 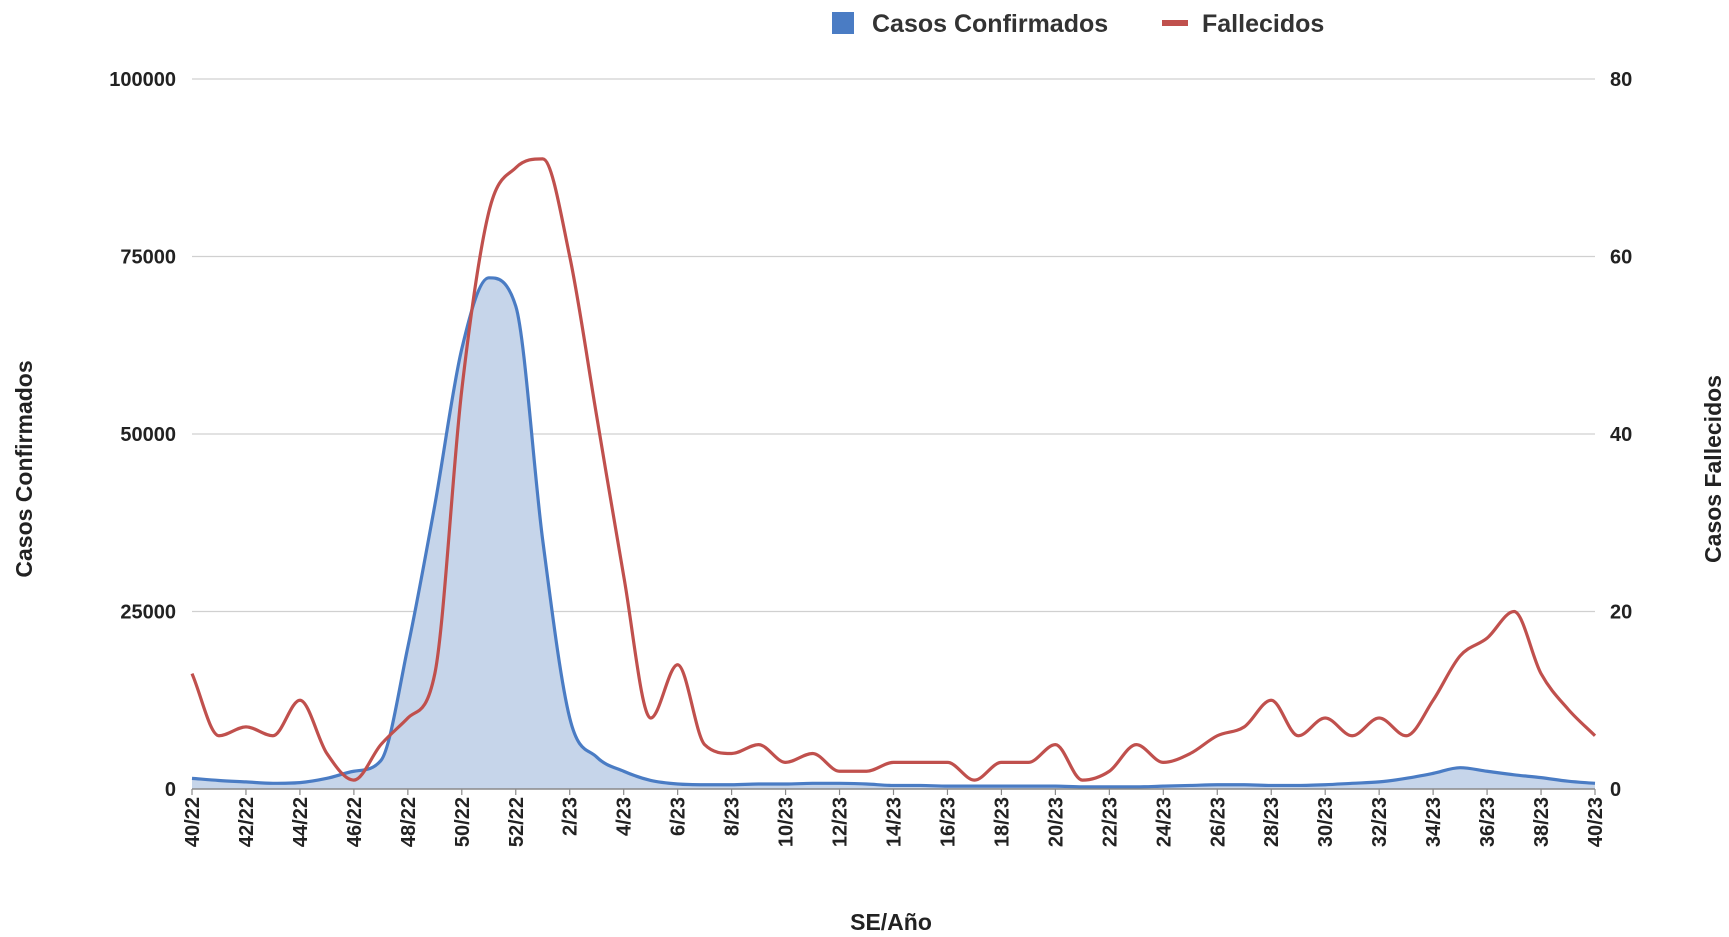 I want to click on legend-swatch-casos-confirmados, so click(x=843, y=23).